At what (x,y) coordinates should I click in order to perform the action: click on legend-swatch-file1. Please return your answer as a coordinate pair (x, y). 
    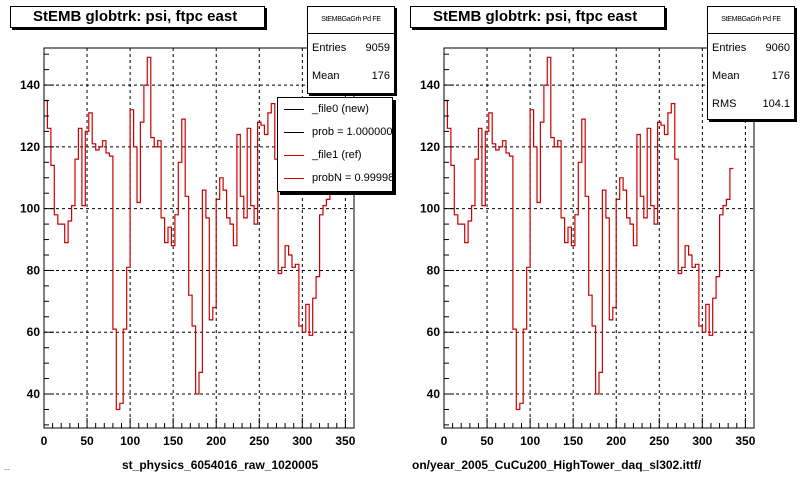
    Looking at the image, I should click on (294, 155).